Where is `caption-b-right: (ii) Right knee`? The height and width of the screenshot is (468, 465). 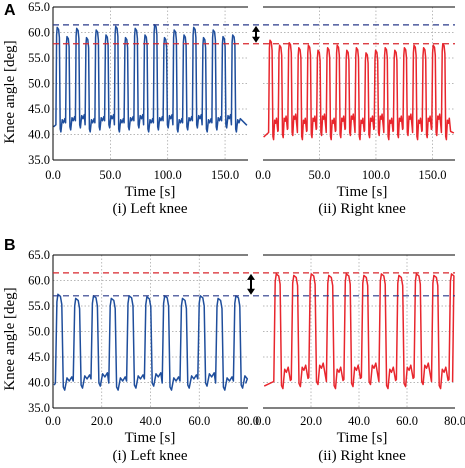 caption-b-right: (ii) Right knee is located at coordinates (362, 456).